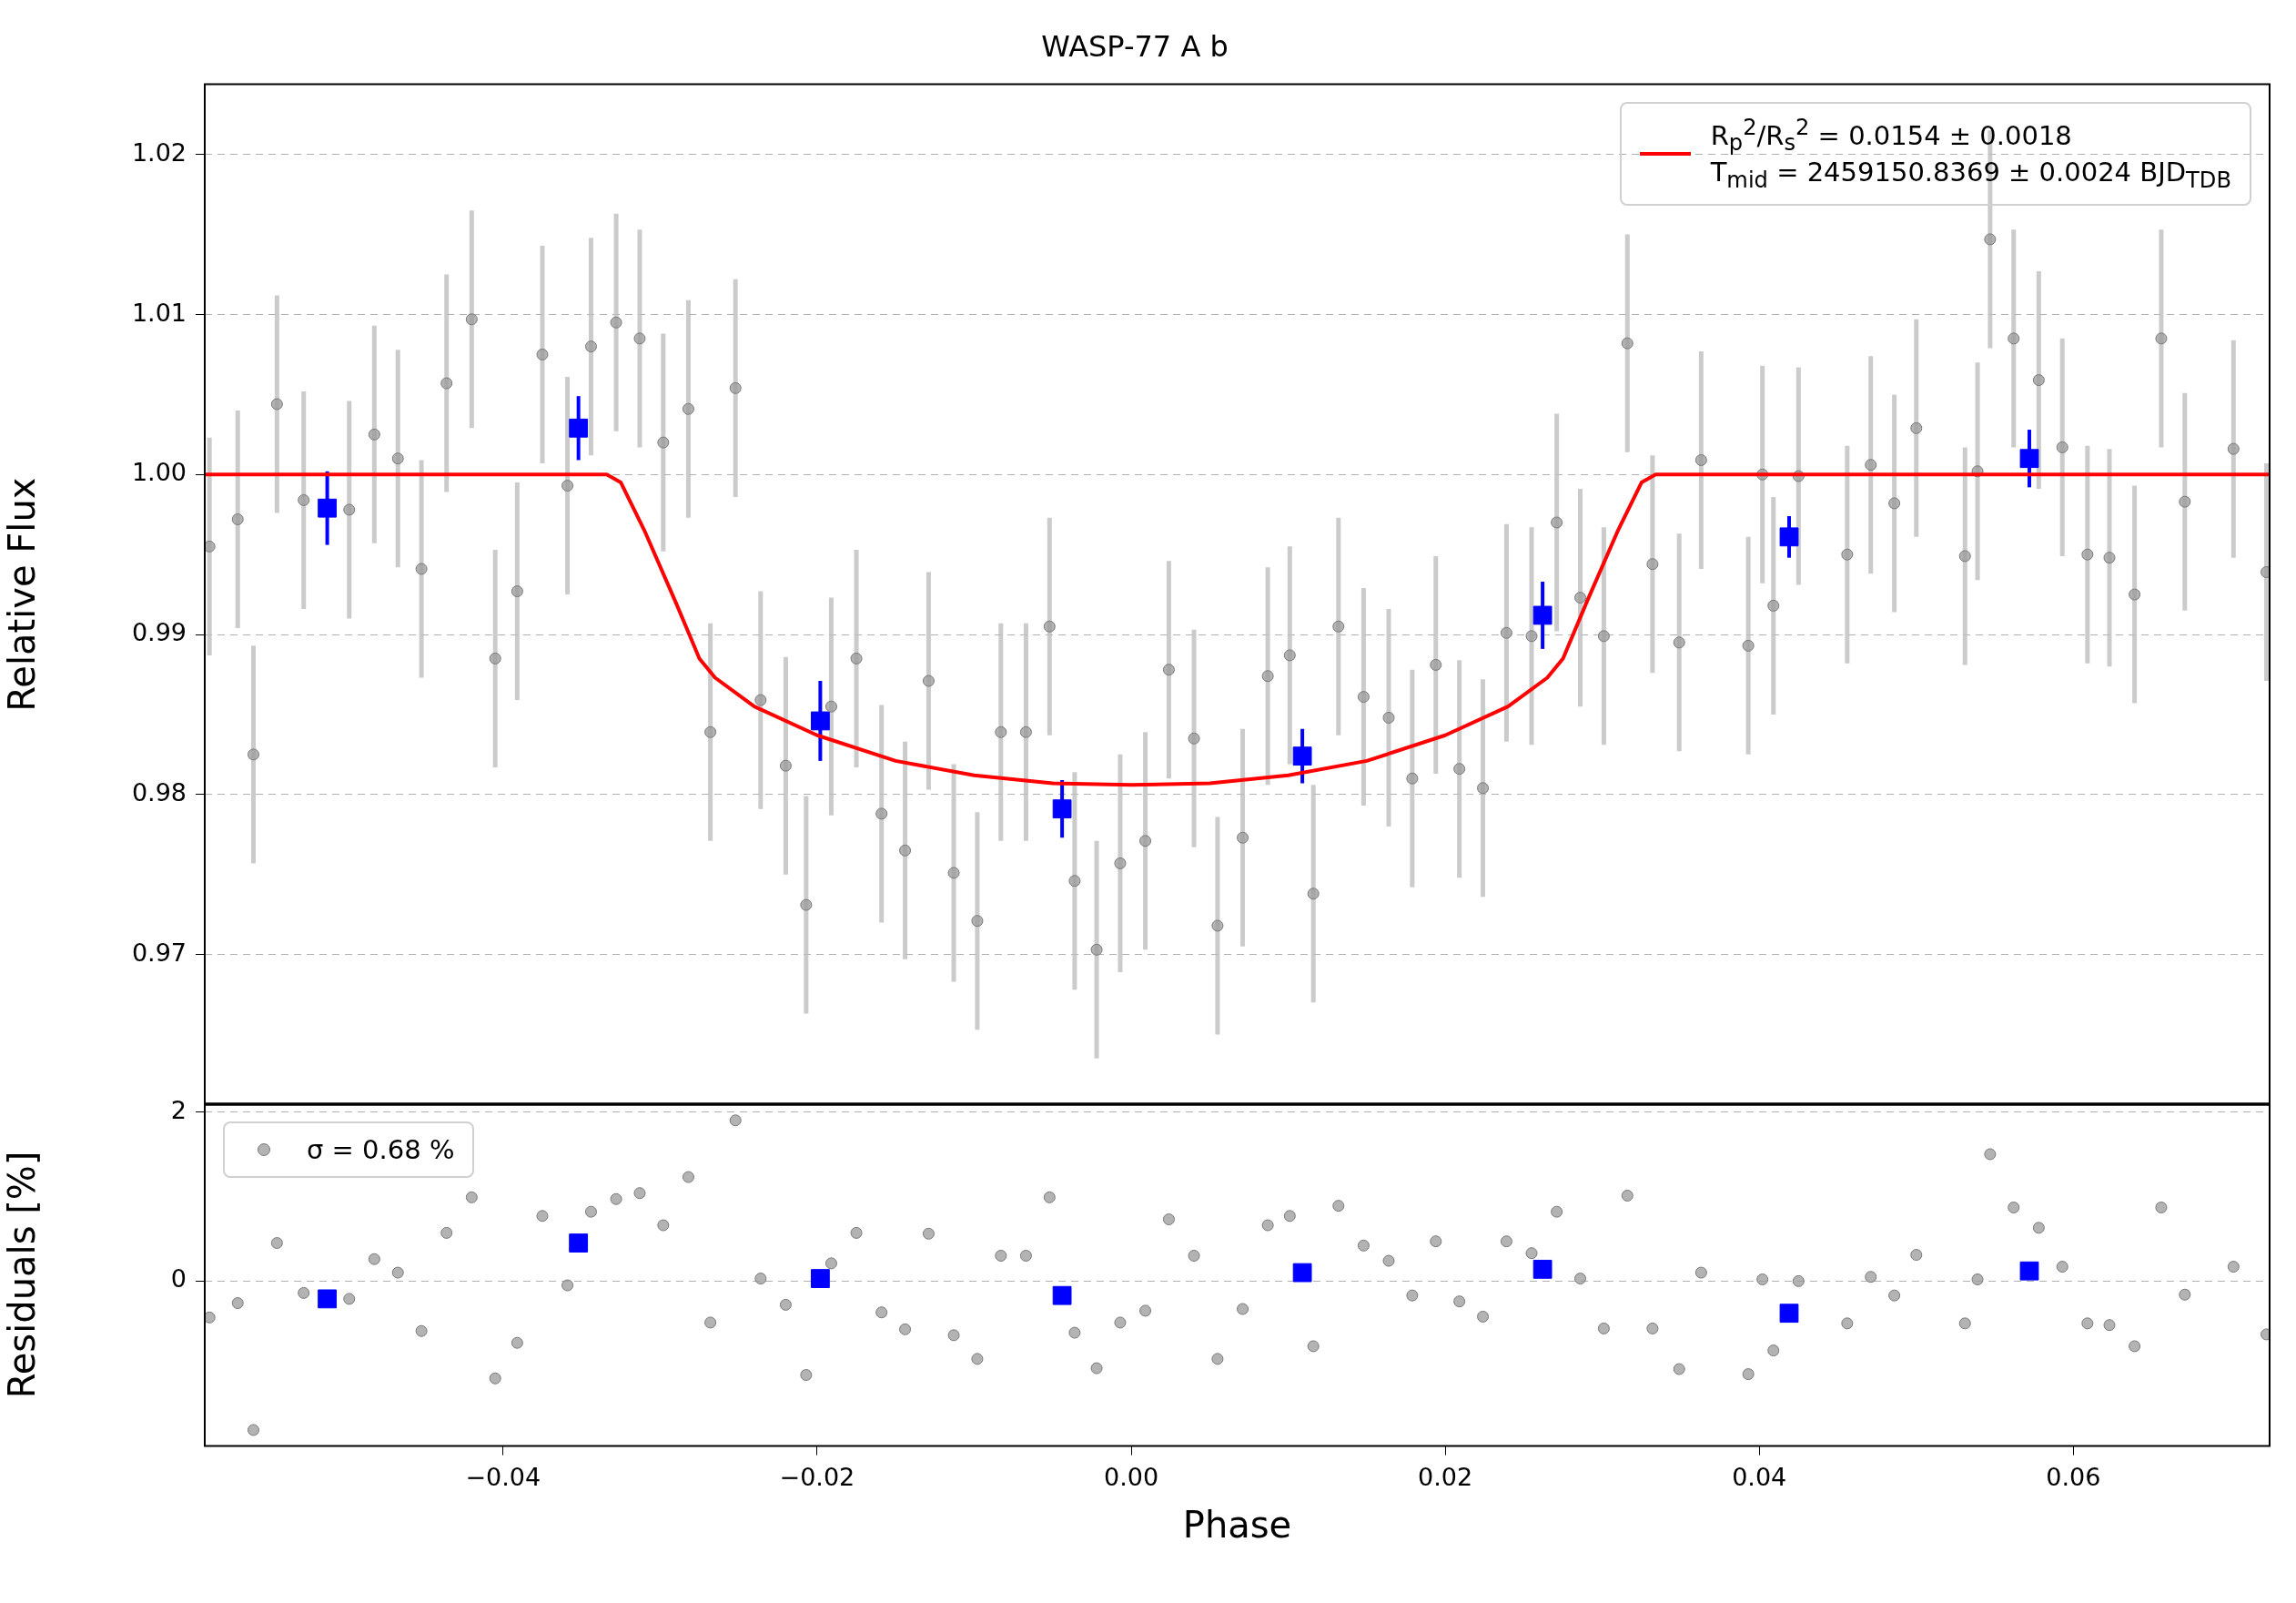 The image size is (2296, 1603). What do you see at coordinates (1760, 1476) in the screenshot?
I see `x-tick-label: 0.04` at bounding box center [1760, 1476].